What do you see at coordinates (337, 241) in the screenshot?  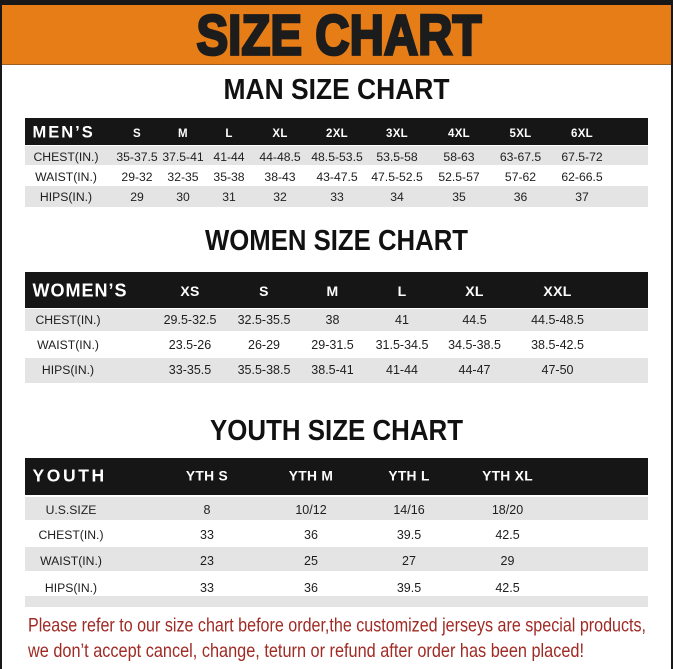 I see `svg-text: WOMEN SIZE CHART` at bounding box center [337, 241].